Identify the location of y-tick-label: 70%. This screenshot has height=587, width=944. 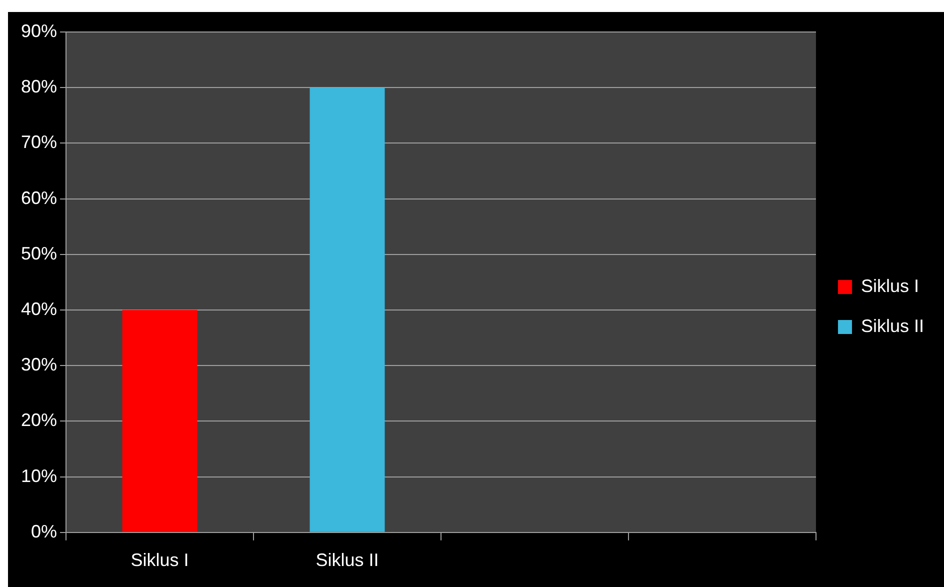
(39, 142).